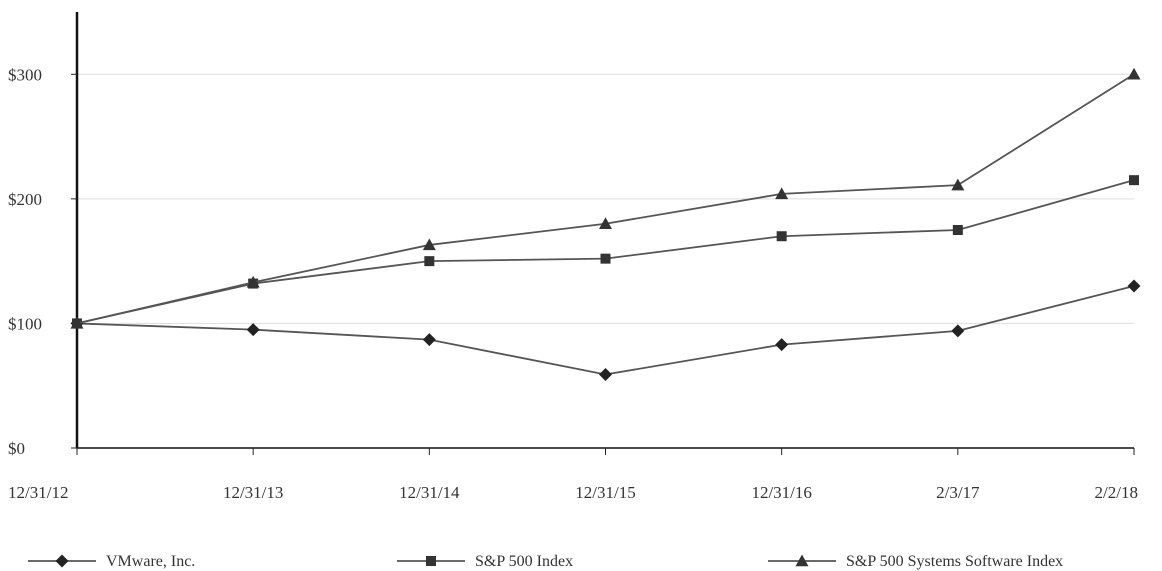 Image resolution: width=1162 pixels, height=571 pixels. Describe the element at coordinates (62, 561) in the screenshot. I see `legend-marker-diamond` at that location.